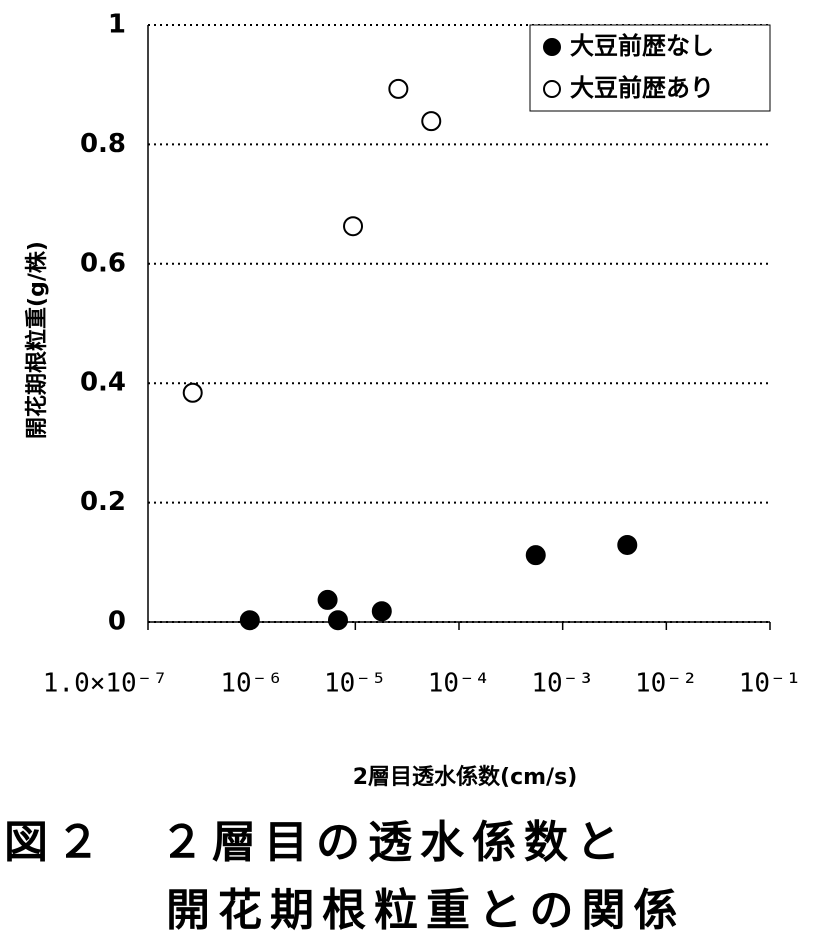 This screenshot has height=945, width=830. What do you see at coordinates (426, 910) in the screenshot?
I see `caption-line: 開花期根粒重との関係` at bounding box center [426, 910].